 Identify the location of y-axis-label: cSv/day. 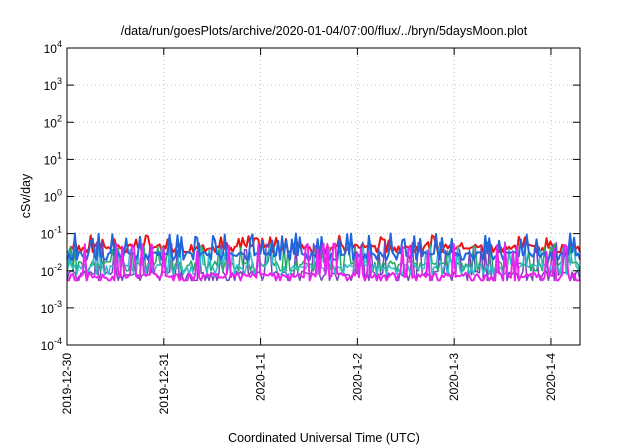
(26, 195).